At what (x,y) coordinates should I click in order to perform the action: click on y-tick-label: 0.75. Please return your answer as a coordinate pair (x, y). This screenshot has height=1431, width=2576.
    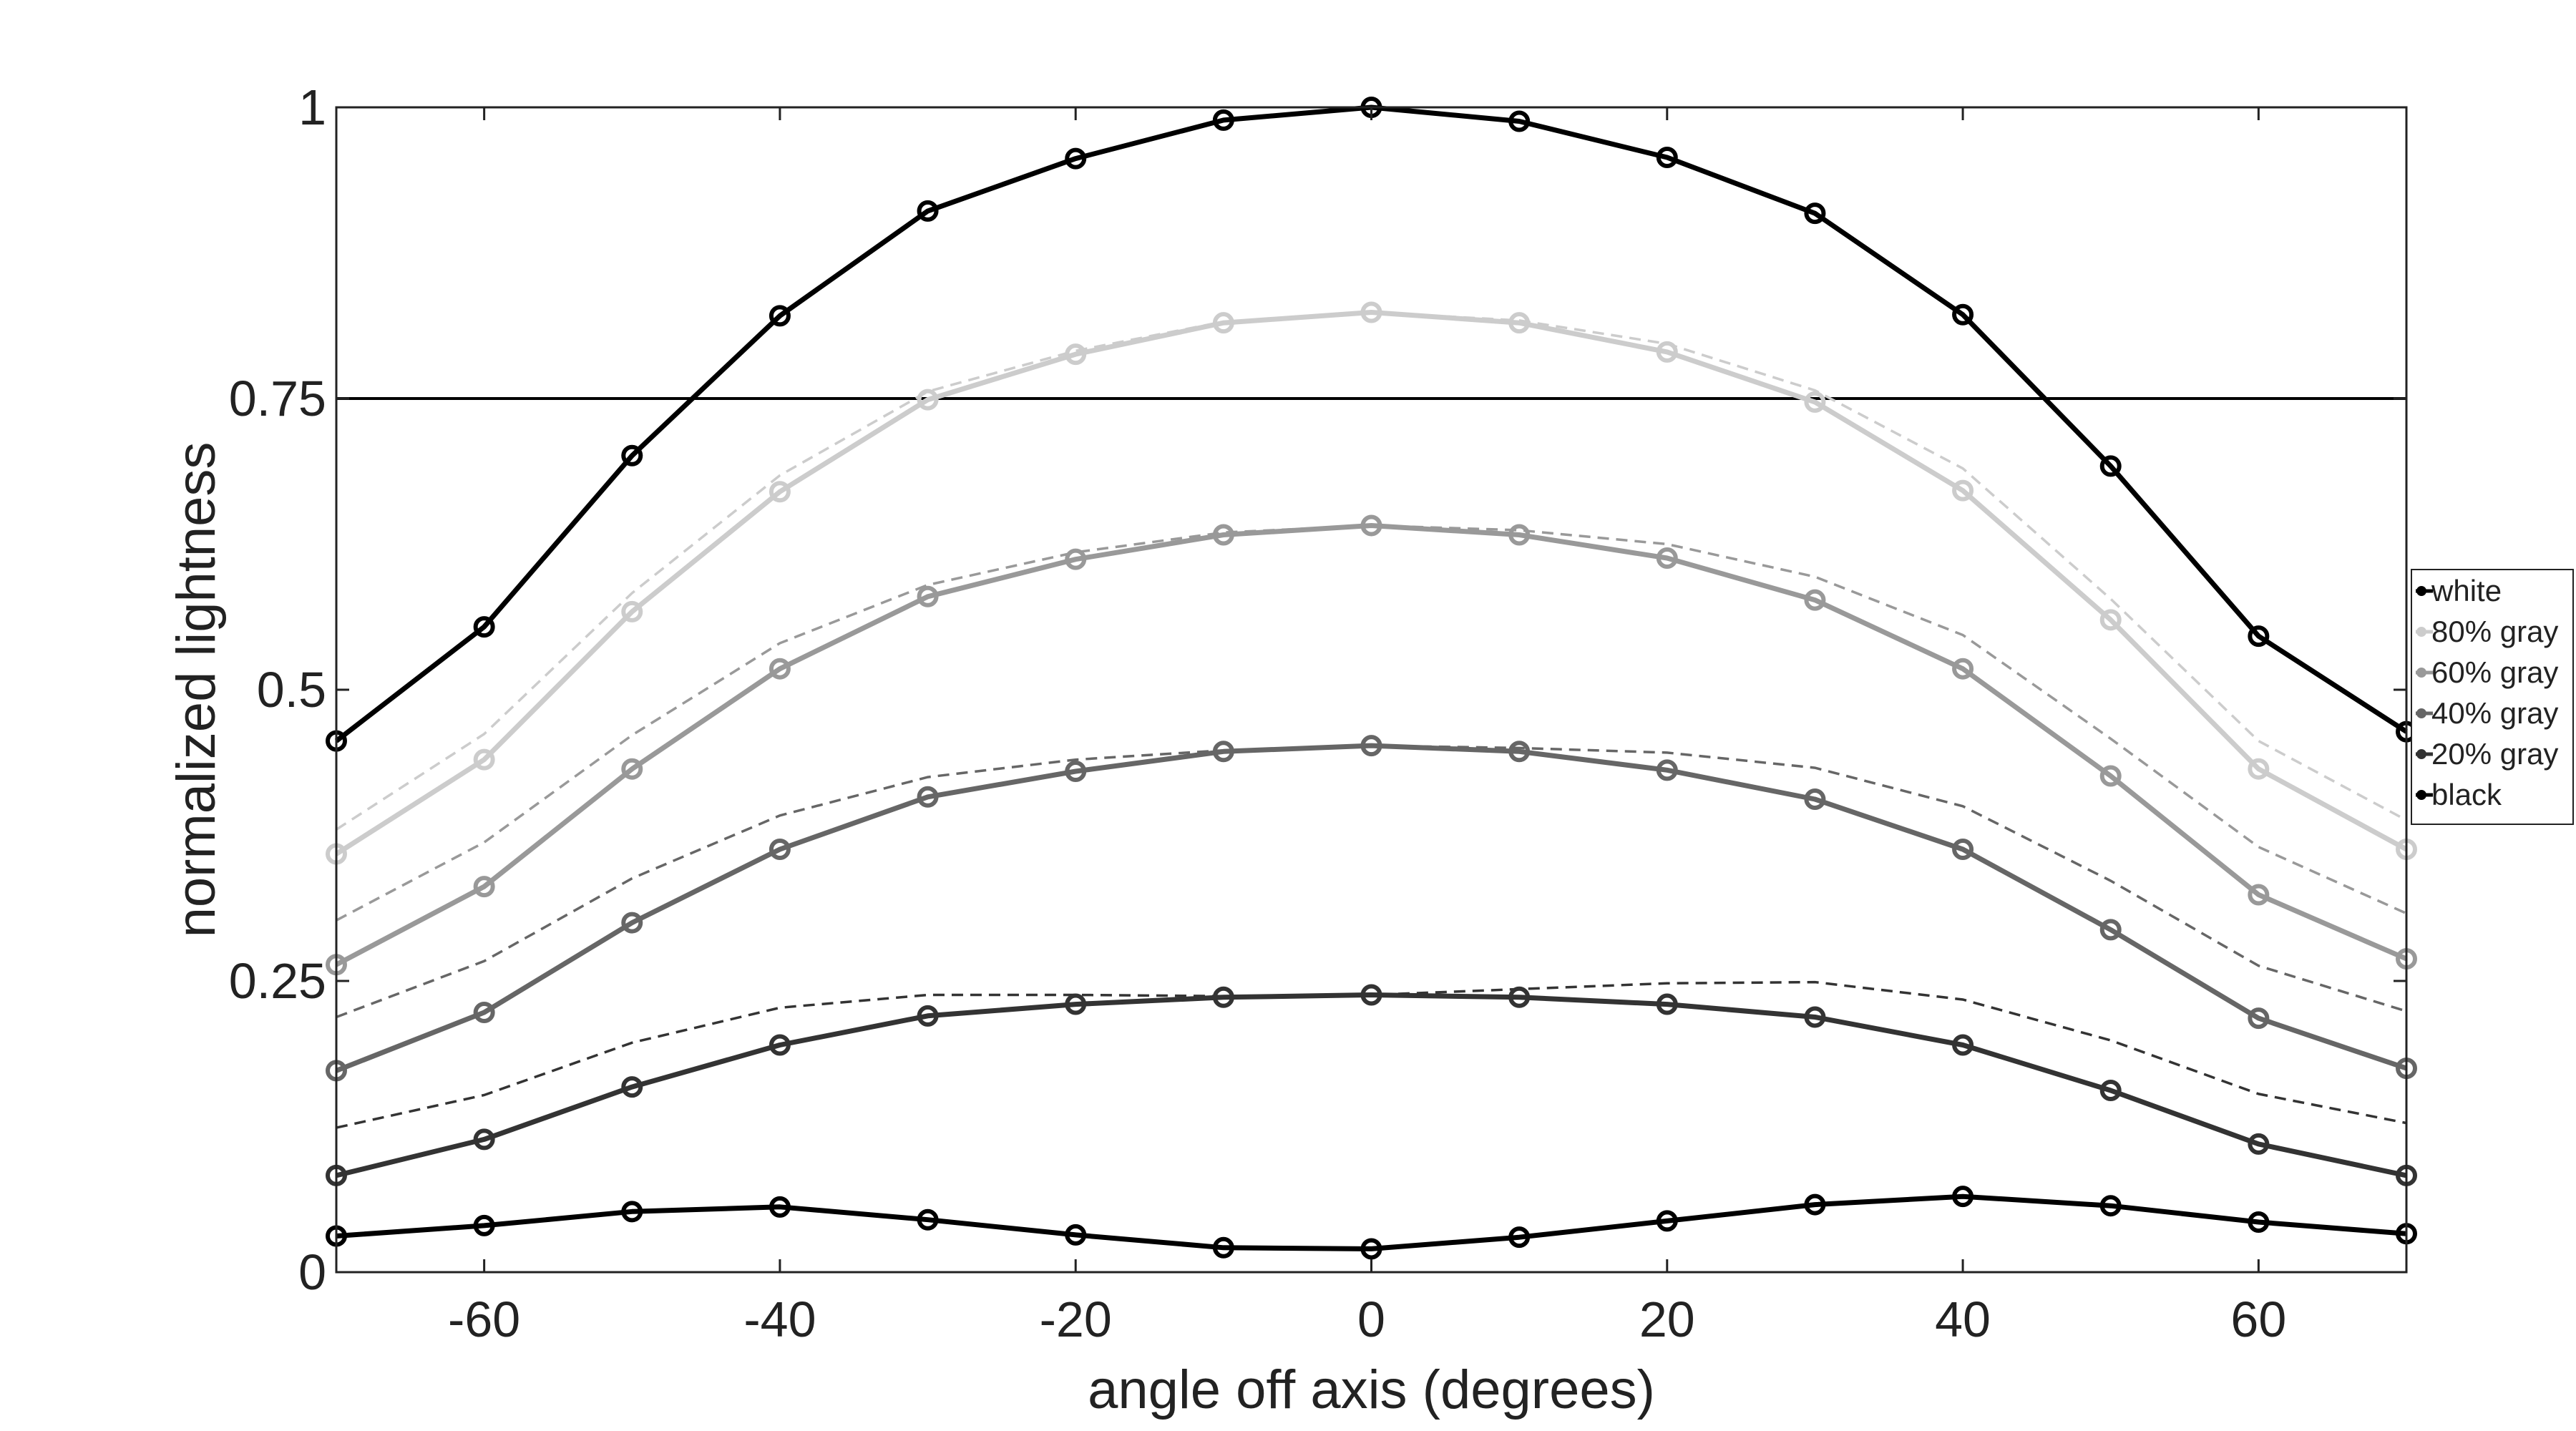
    Looking at the image, I should click on (277, 398).